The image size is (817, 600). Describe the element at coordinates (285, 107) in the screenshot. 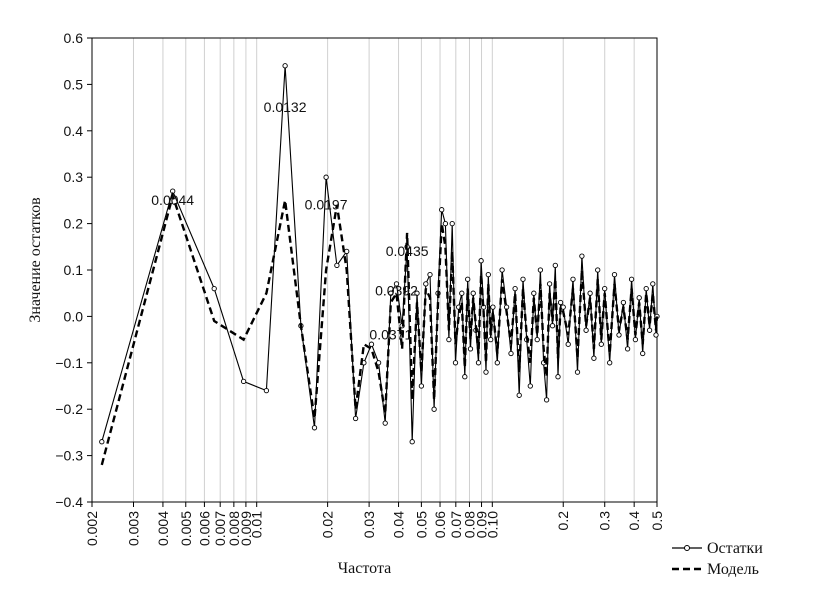

I see `peak-annotation: 0.0132` at that location.